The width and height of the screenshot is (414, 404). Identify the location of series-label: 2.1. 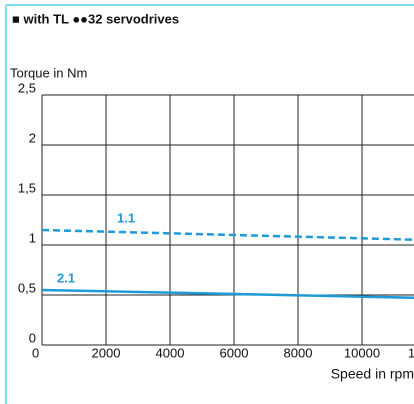
(66, 277).